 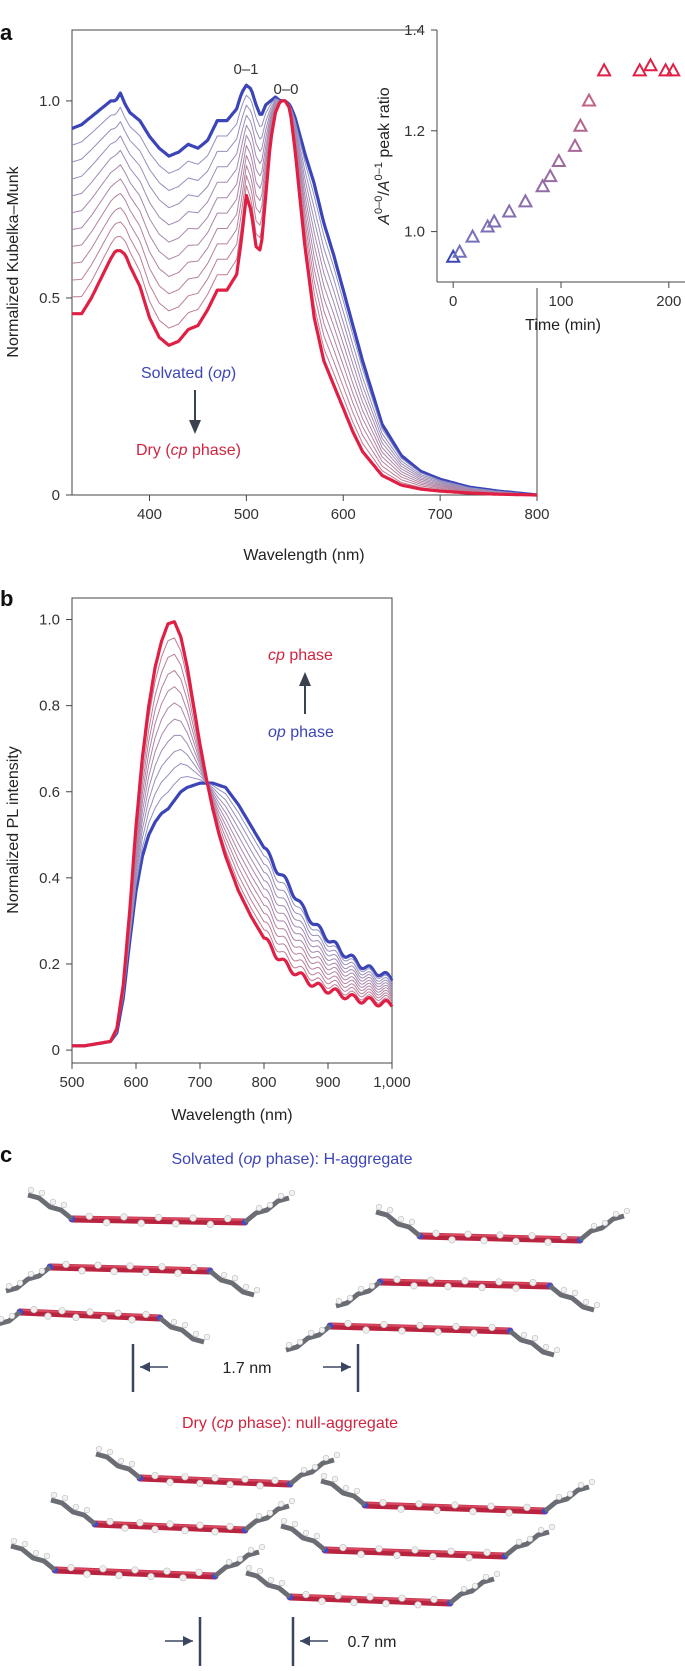 I want to click on x-tick-label: 1,000, so click(x=392, y=1082).